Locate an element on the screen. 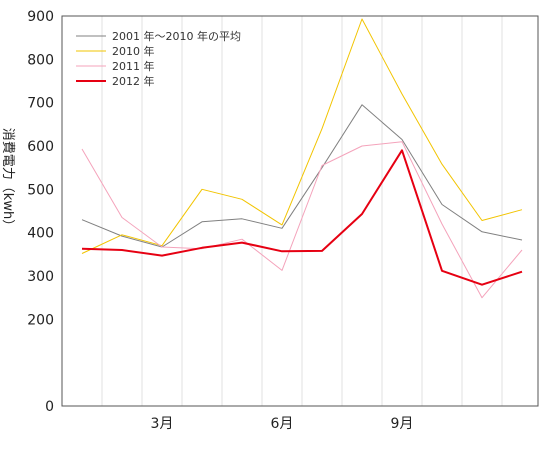 The width and height of the screenshot is (542, 450). y-tick-label: 500 is located at coordinates (40, 190).